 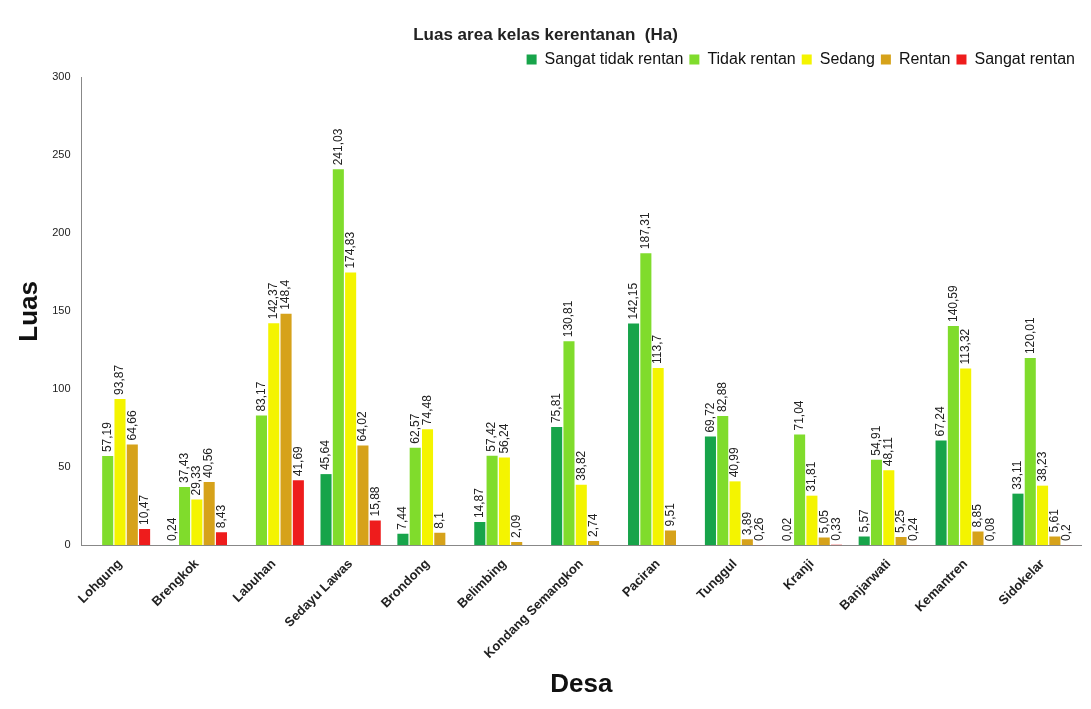 I want to click on data-label: 48,11, so click(x=888, y=451).